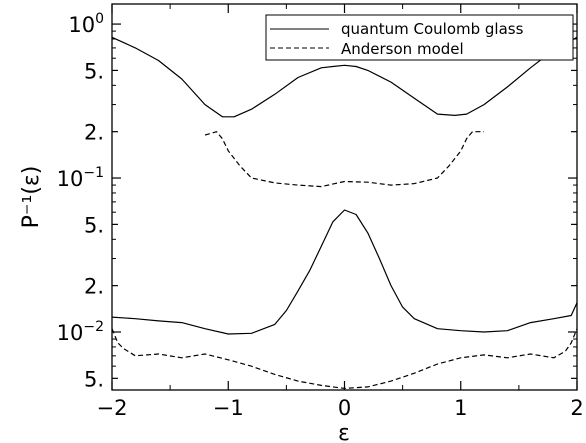  I want to click on x-tick-label: 1, so click(460, 408).